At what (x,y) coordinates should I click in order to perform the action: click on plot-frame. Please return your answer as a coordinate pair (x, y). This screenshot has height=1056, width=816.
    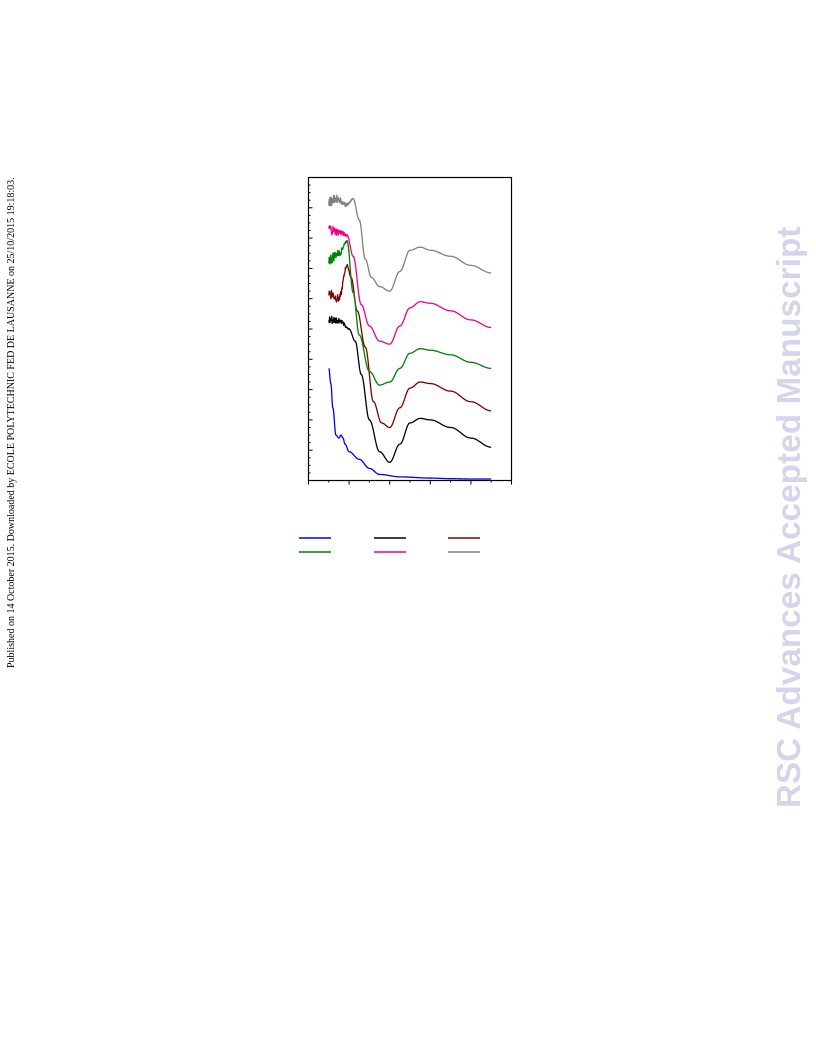
    Looking at the image, I should click on (410, 329).